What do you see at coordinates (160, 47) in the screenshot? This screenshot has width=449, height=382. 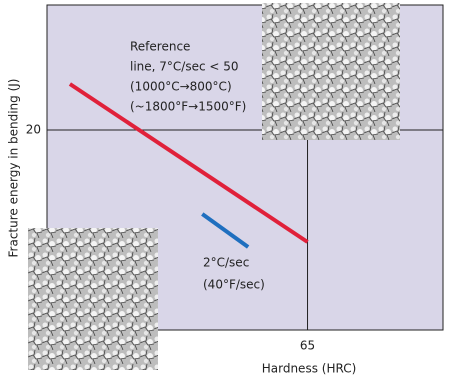 I see `annotation: Reference` at bounding box center [160, 47].